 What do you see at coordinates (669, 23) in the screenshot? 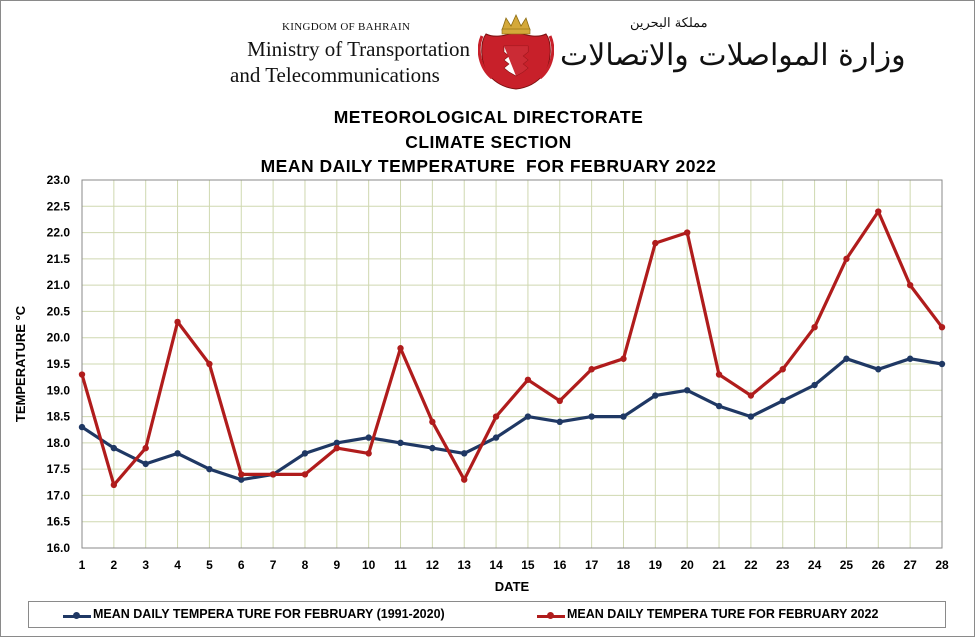
I see `kingdom-arabic-label: مملكة البحرين` at bounding box center [669, 23].